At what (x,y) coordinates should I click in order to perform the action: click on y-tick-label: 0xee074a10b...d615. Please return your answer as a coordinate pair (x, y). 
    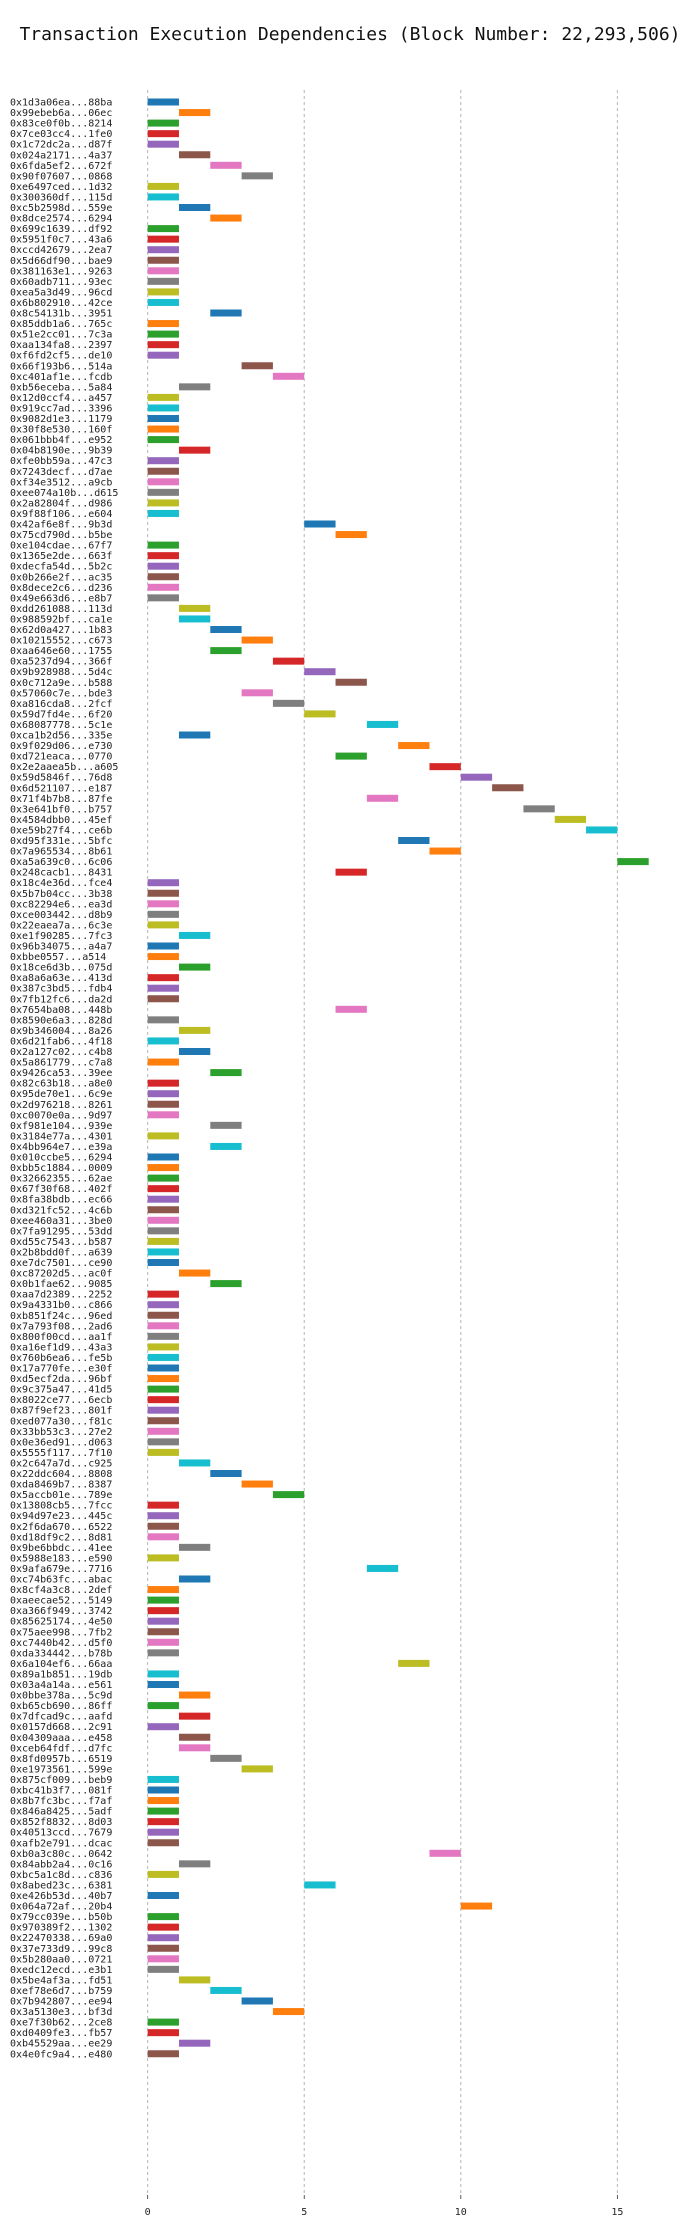
    Looking at the image, I should click on (64, 493).